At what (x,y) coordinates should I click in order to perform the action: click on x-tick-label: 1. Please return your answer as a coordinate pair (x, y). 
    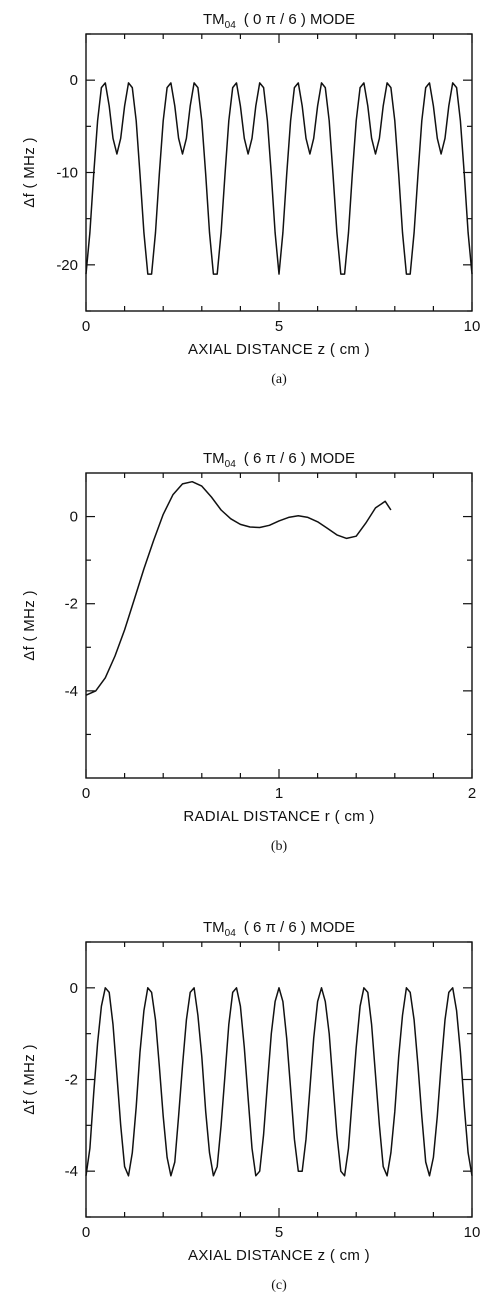
    Looking at the image, I should click on (279, 793).